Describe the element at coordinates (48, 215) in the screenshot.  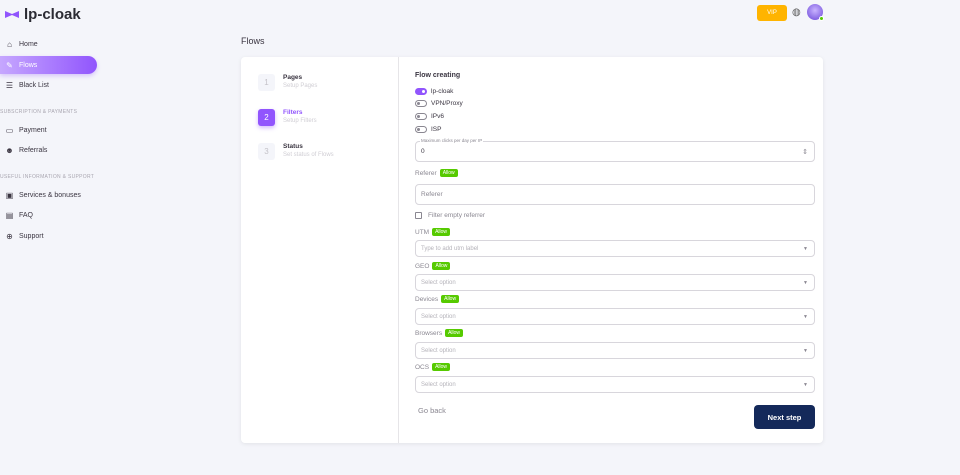
I see `sidebar-item-faq: ▤ FAQ` at that location.